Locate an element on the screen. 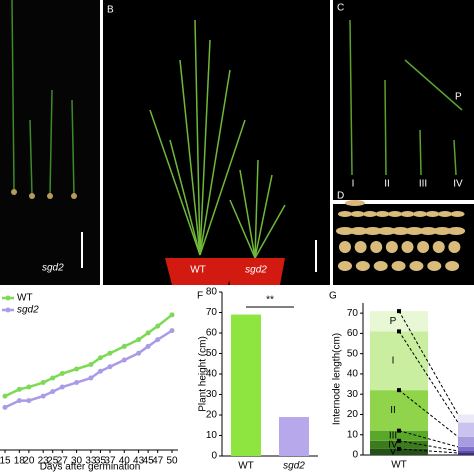 This screenshot has width=474, height=474. organ-label: P is located at coordinates (458, 97).